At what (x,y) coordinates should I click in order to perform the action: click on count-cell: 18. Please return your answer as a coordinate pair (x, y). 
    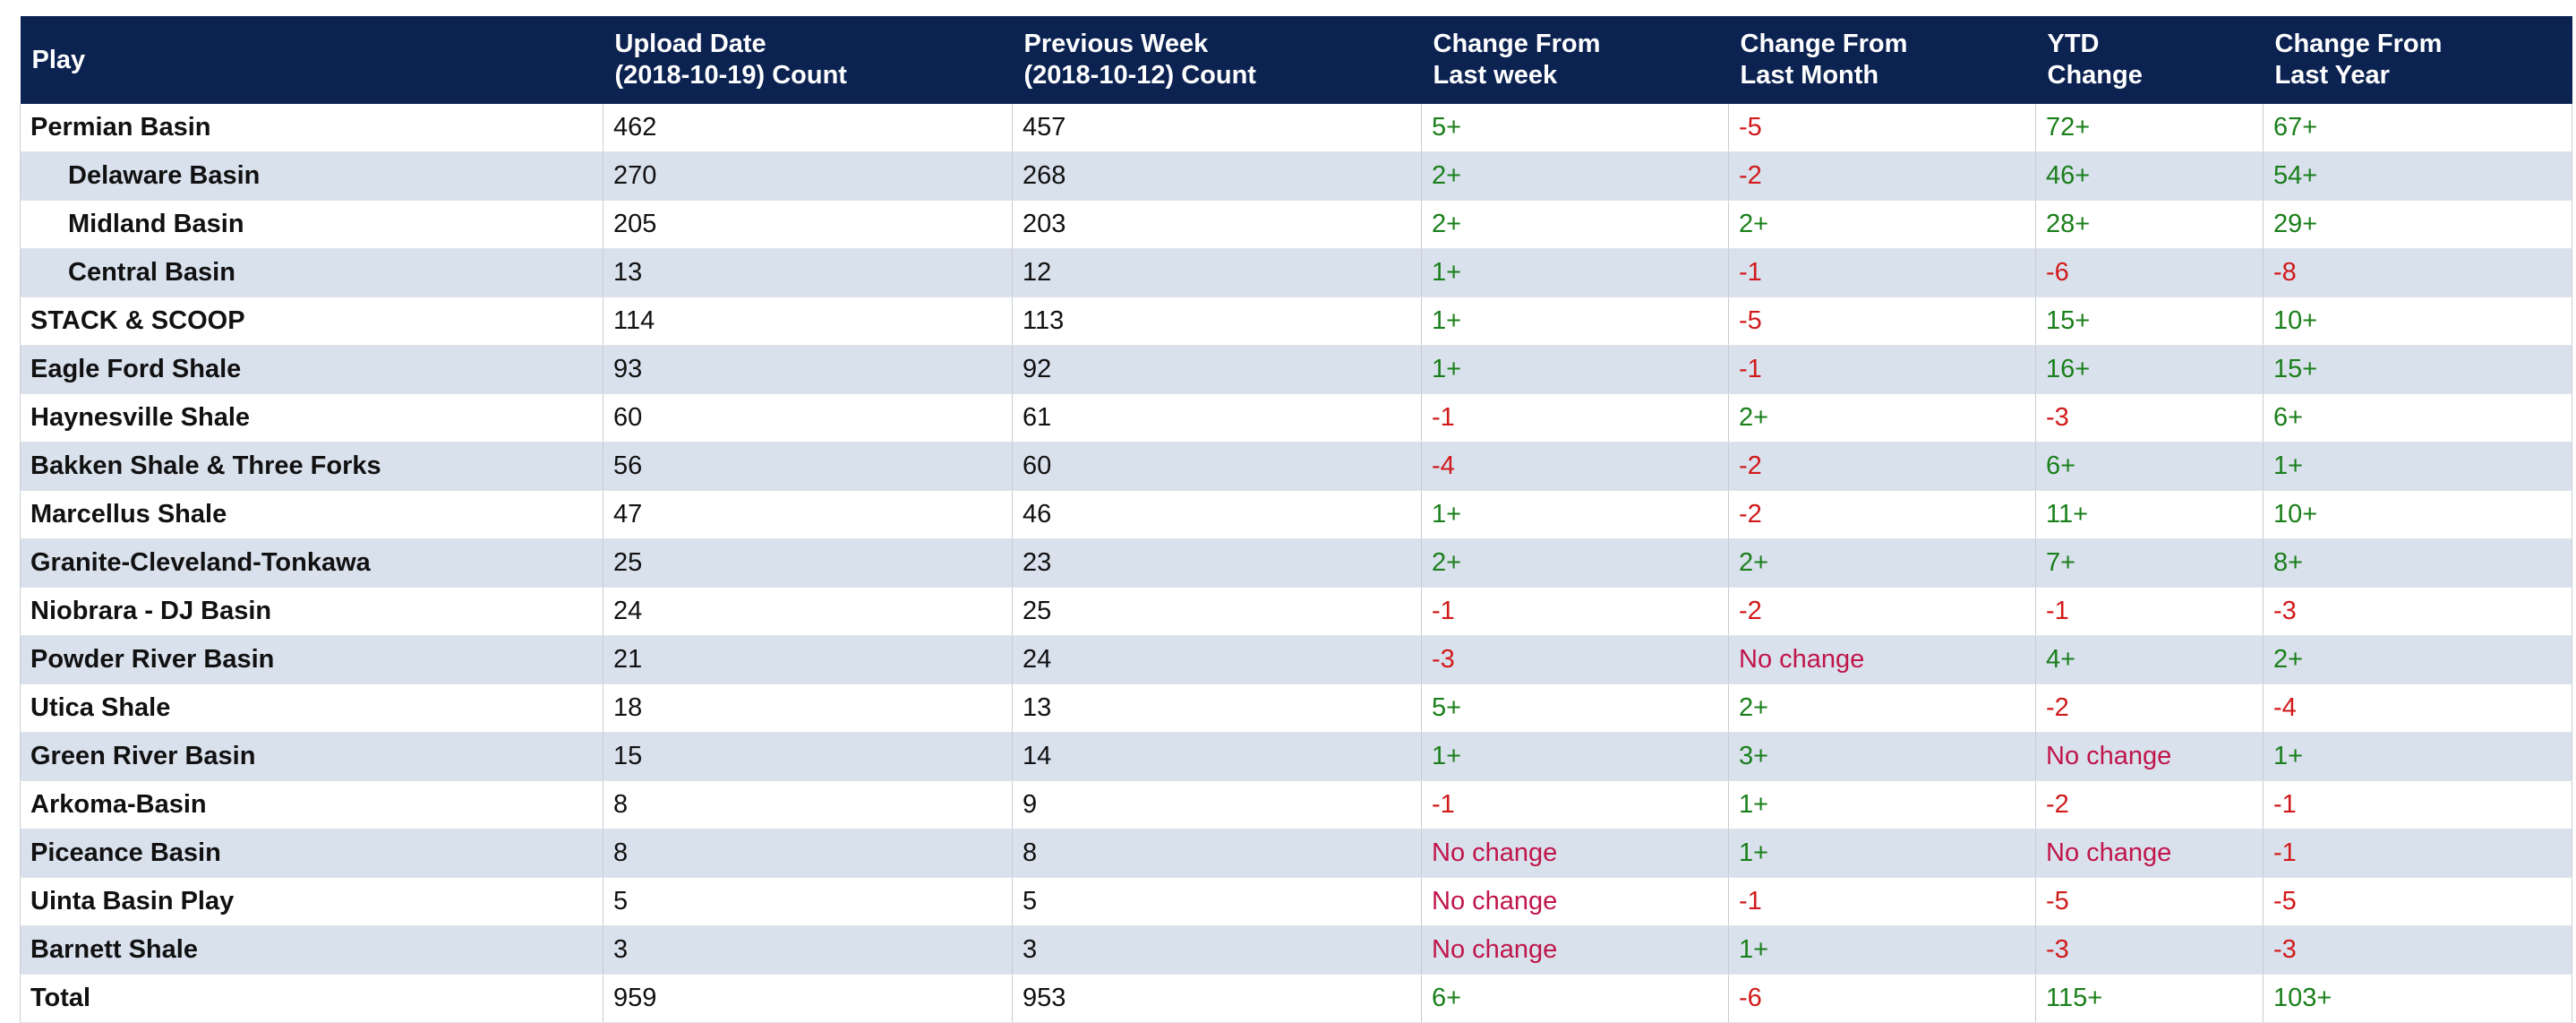
    Looking at the image, I should click on (808, 708).